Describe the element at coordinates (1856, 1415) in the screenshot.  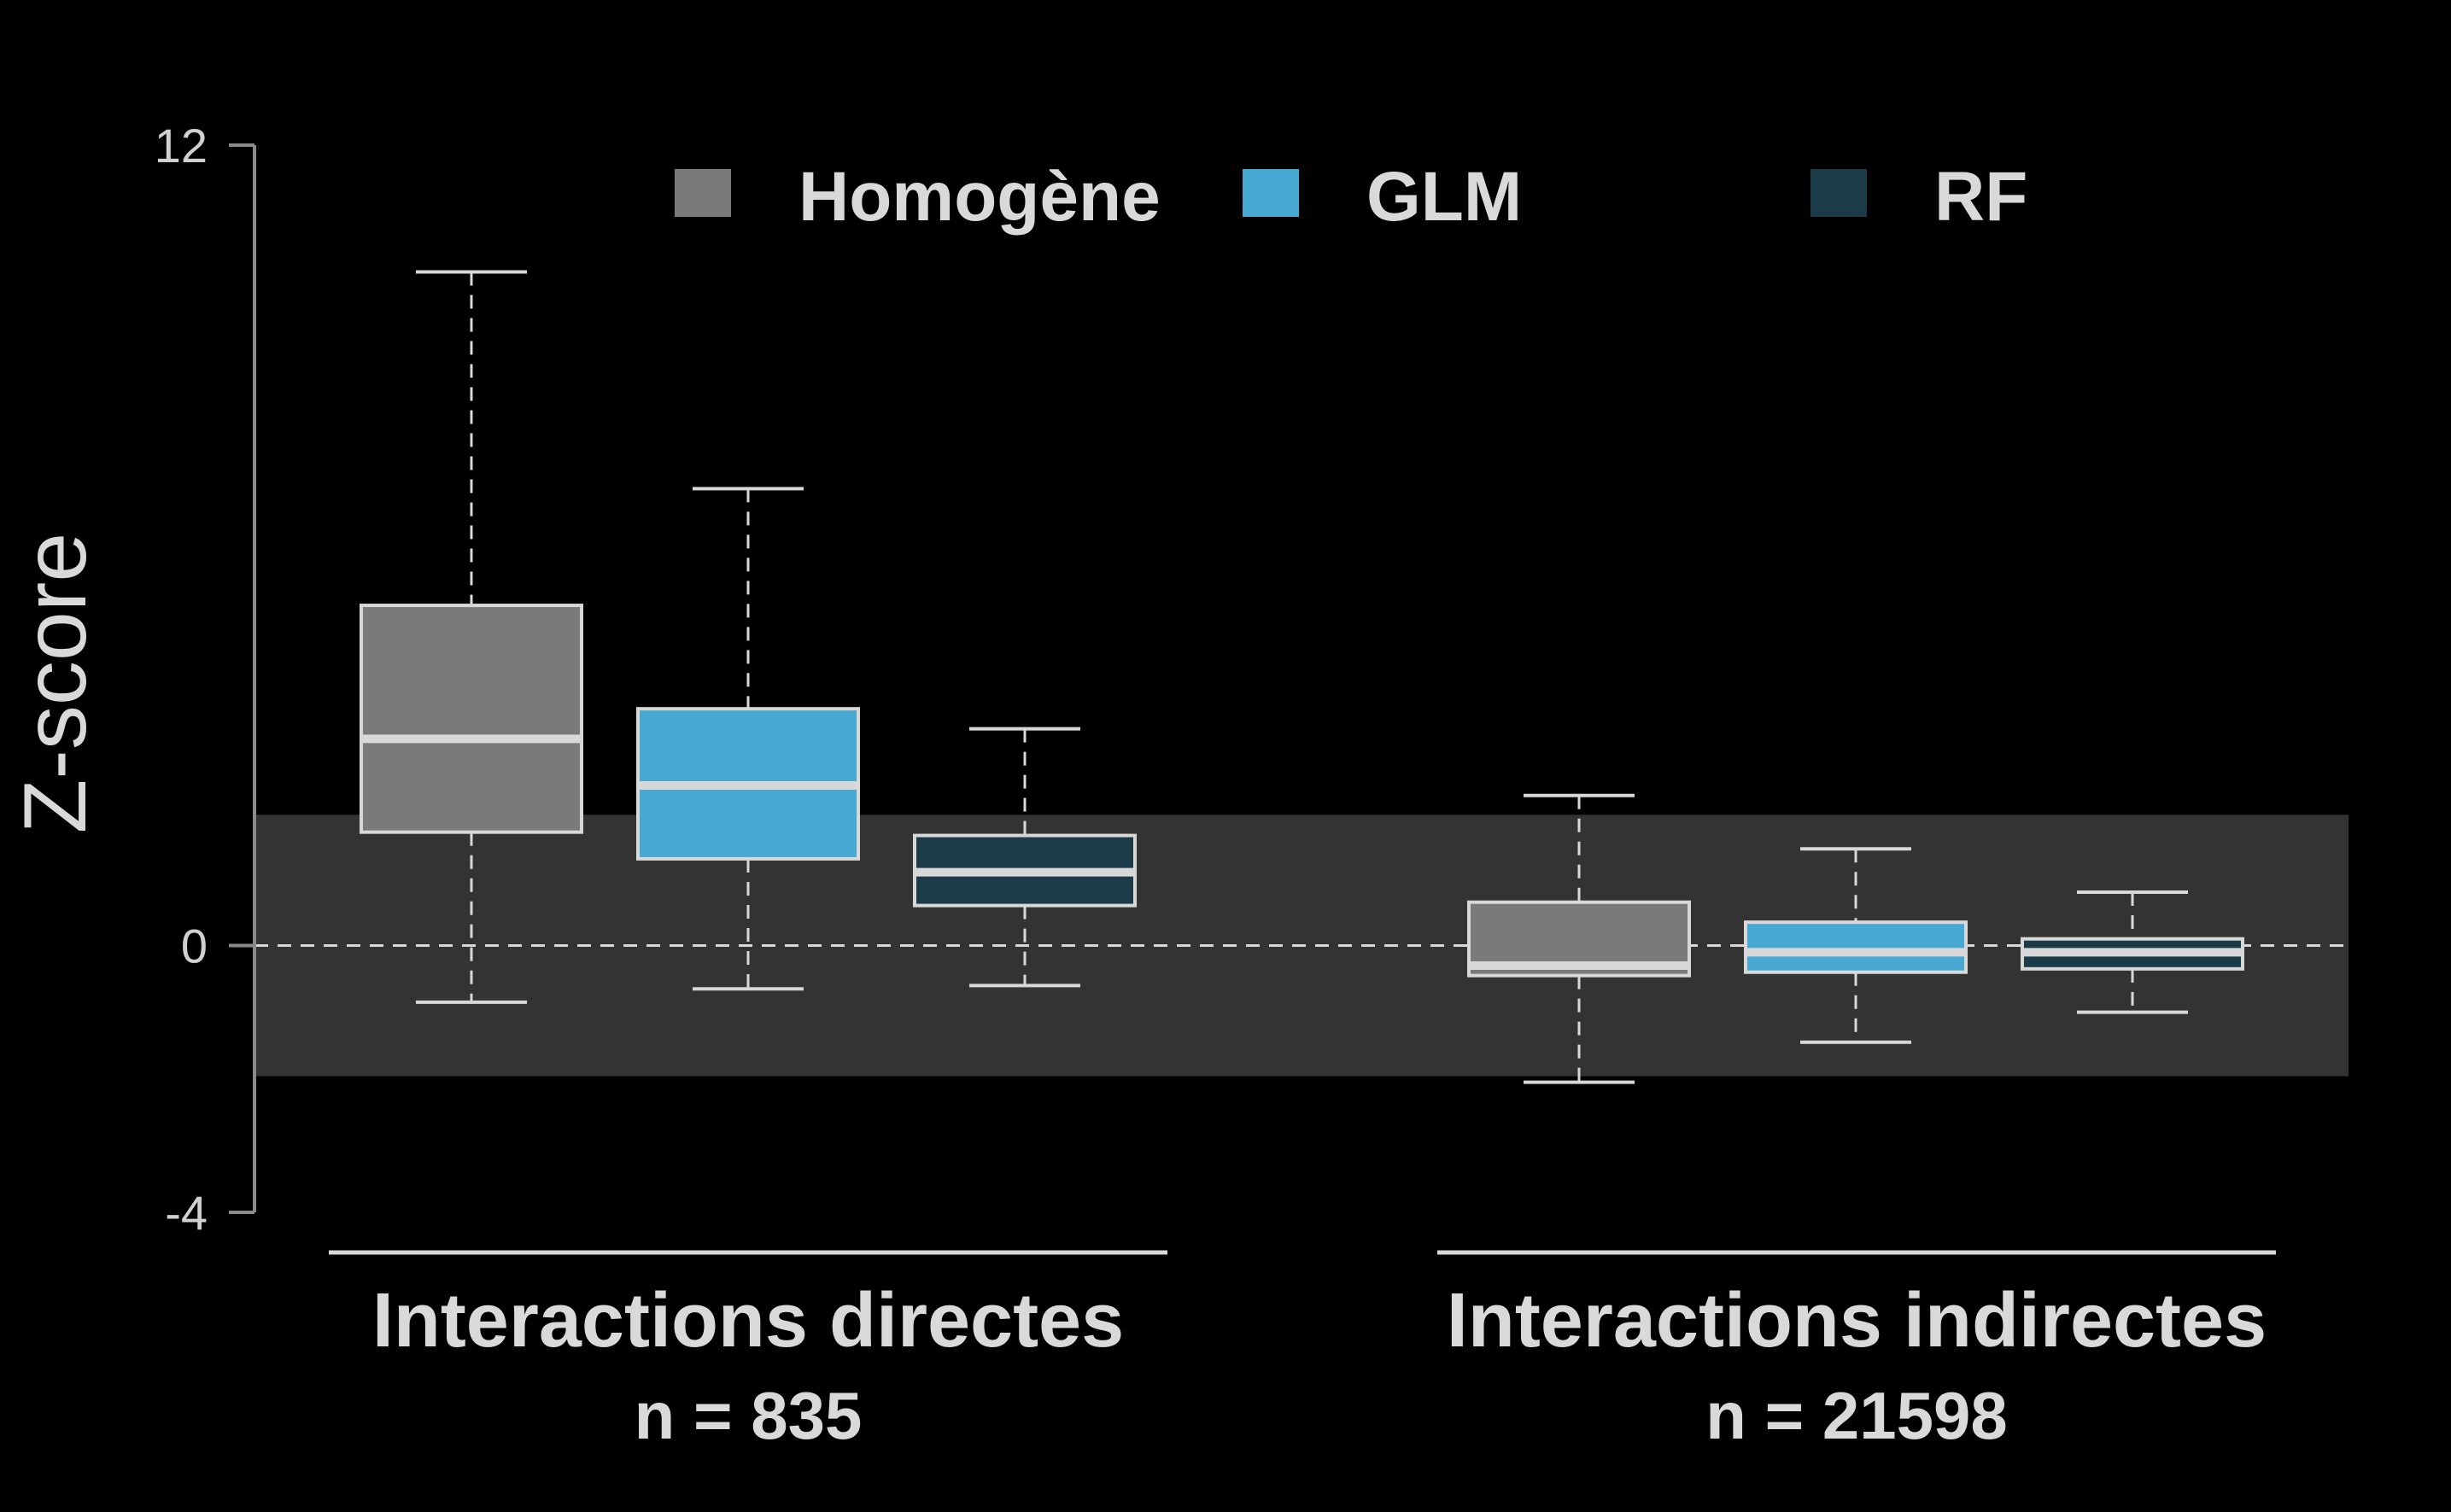
I see `group-sample-size: n = 21598` at that location.